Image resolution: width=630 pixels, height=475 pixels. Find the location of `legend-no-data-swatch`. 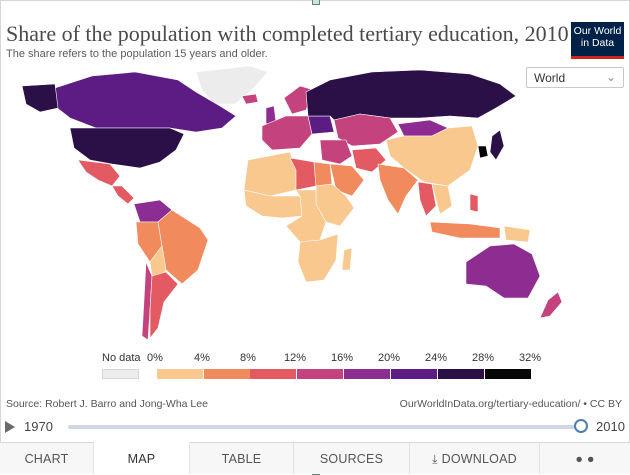

legend-no-data-swatch is located at coordinates (120, 374).